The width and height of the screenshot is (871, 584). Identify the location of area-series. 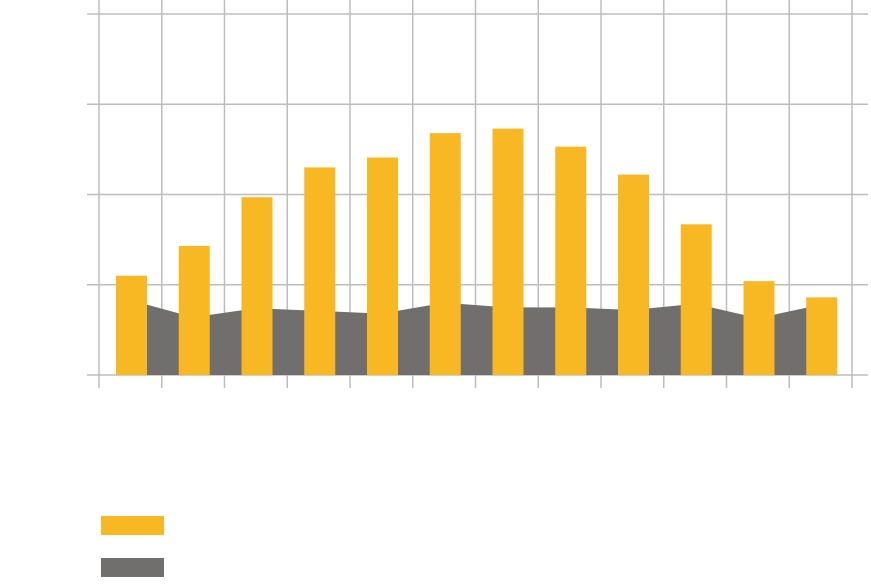
(475, 337).